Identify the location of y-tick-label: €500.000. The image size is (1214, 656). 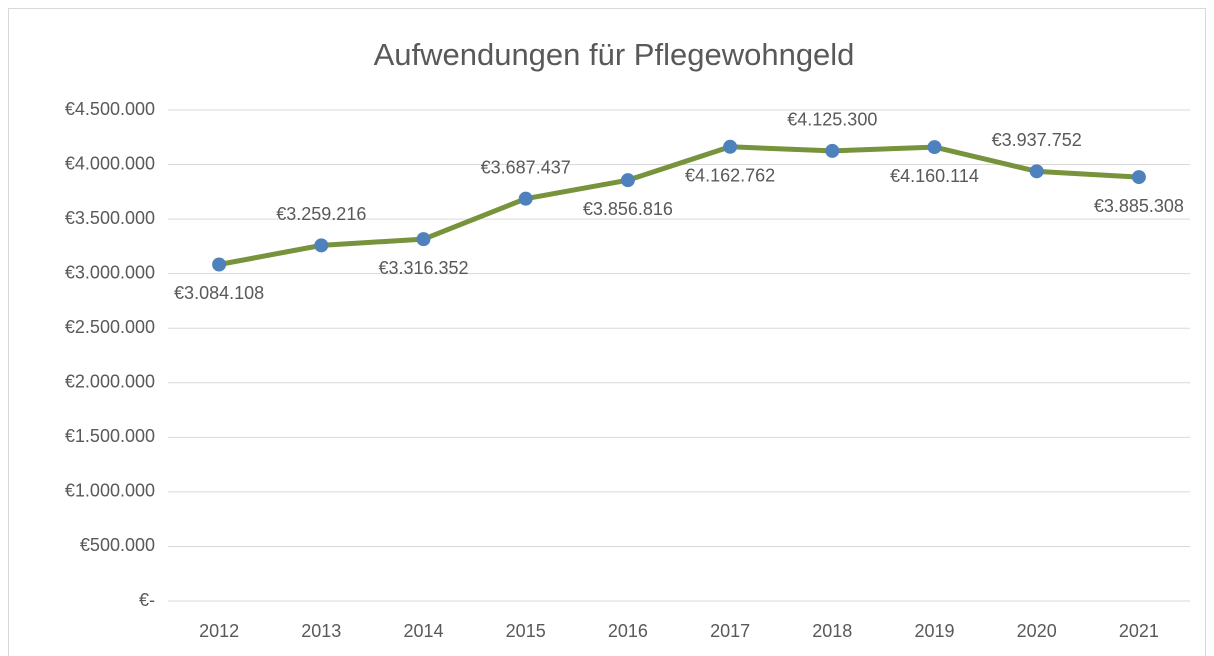
(117, 545).